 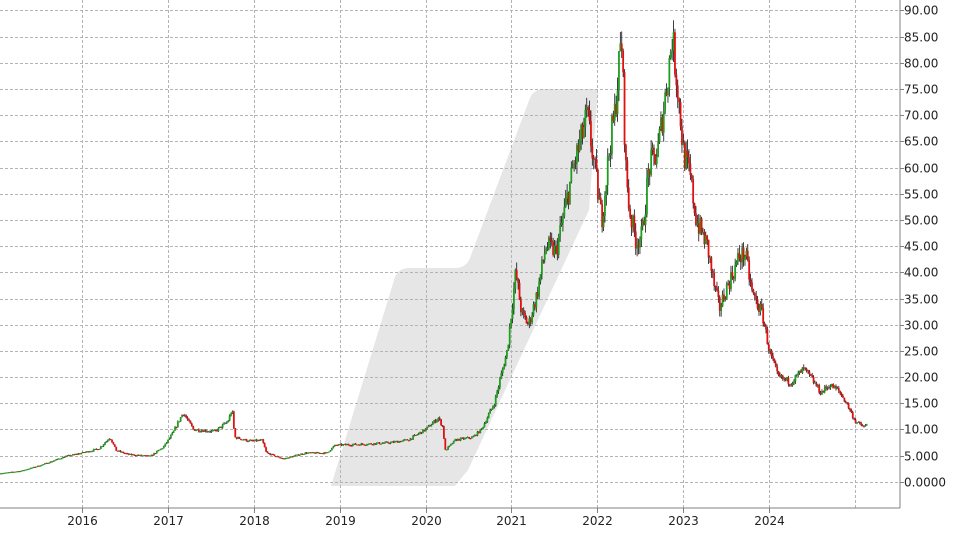 I want to click on y-tick-label: 40.00, so click(x=921, y=273).